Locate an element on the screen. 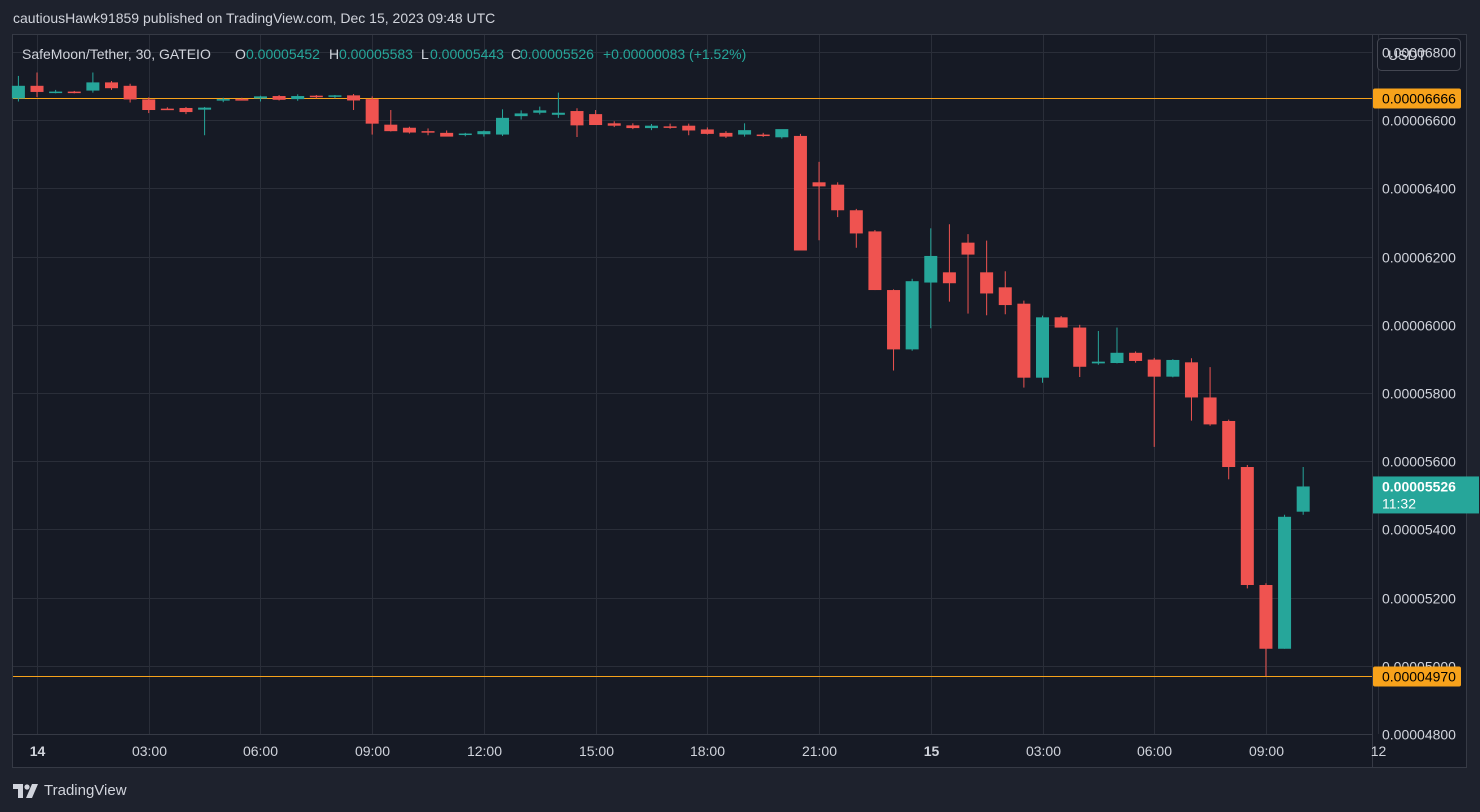  time-axis-label: 09:00 is located at coordinates (1266, 751).